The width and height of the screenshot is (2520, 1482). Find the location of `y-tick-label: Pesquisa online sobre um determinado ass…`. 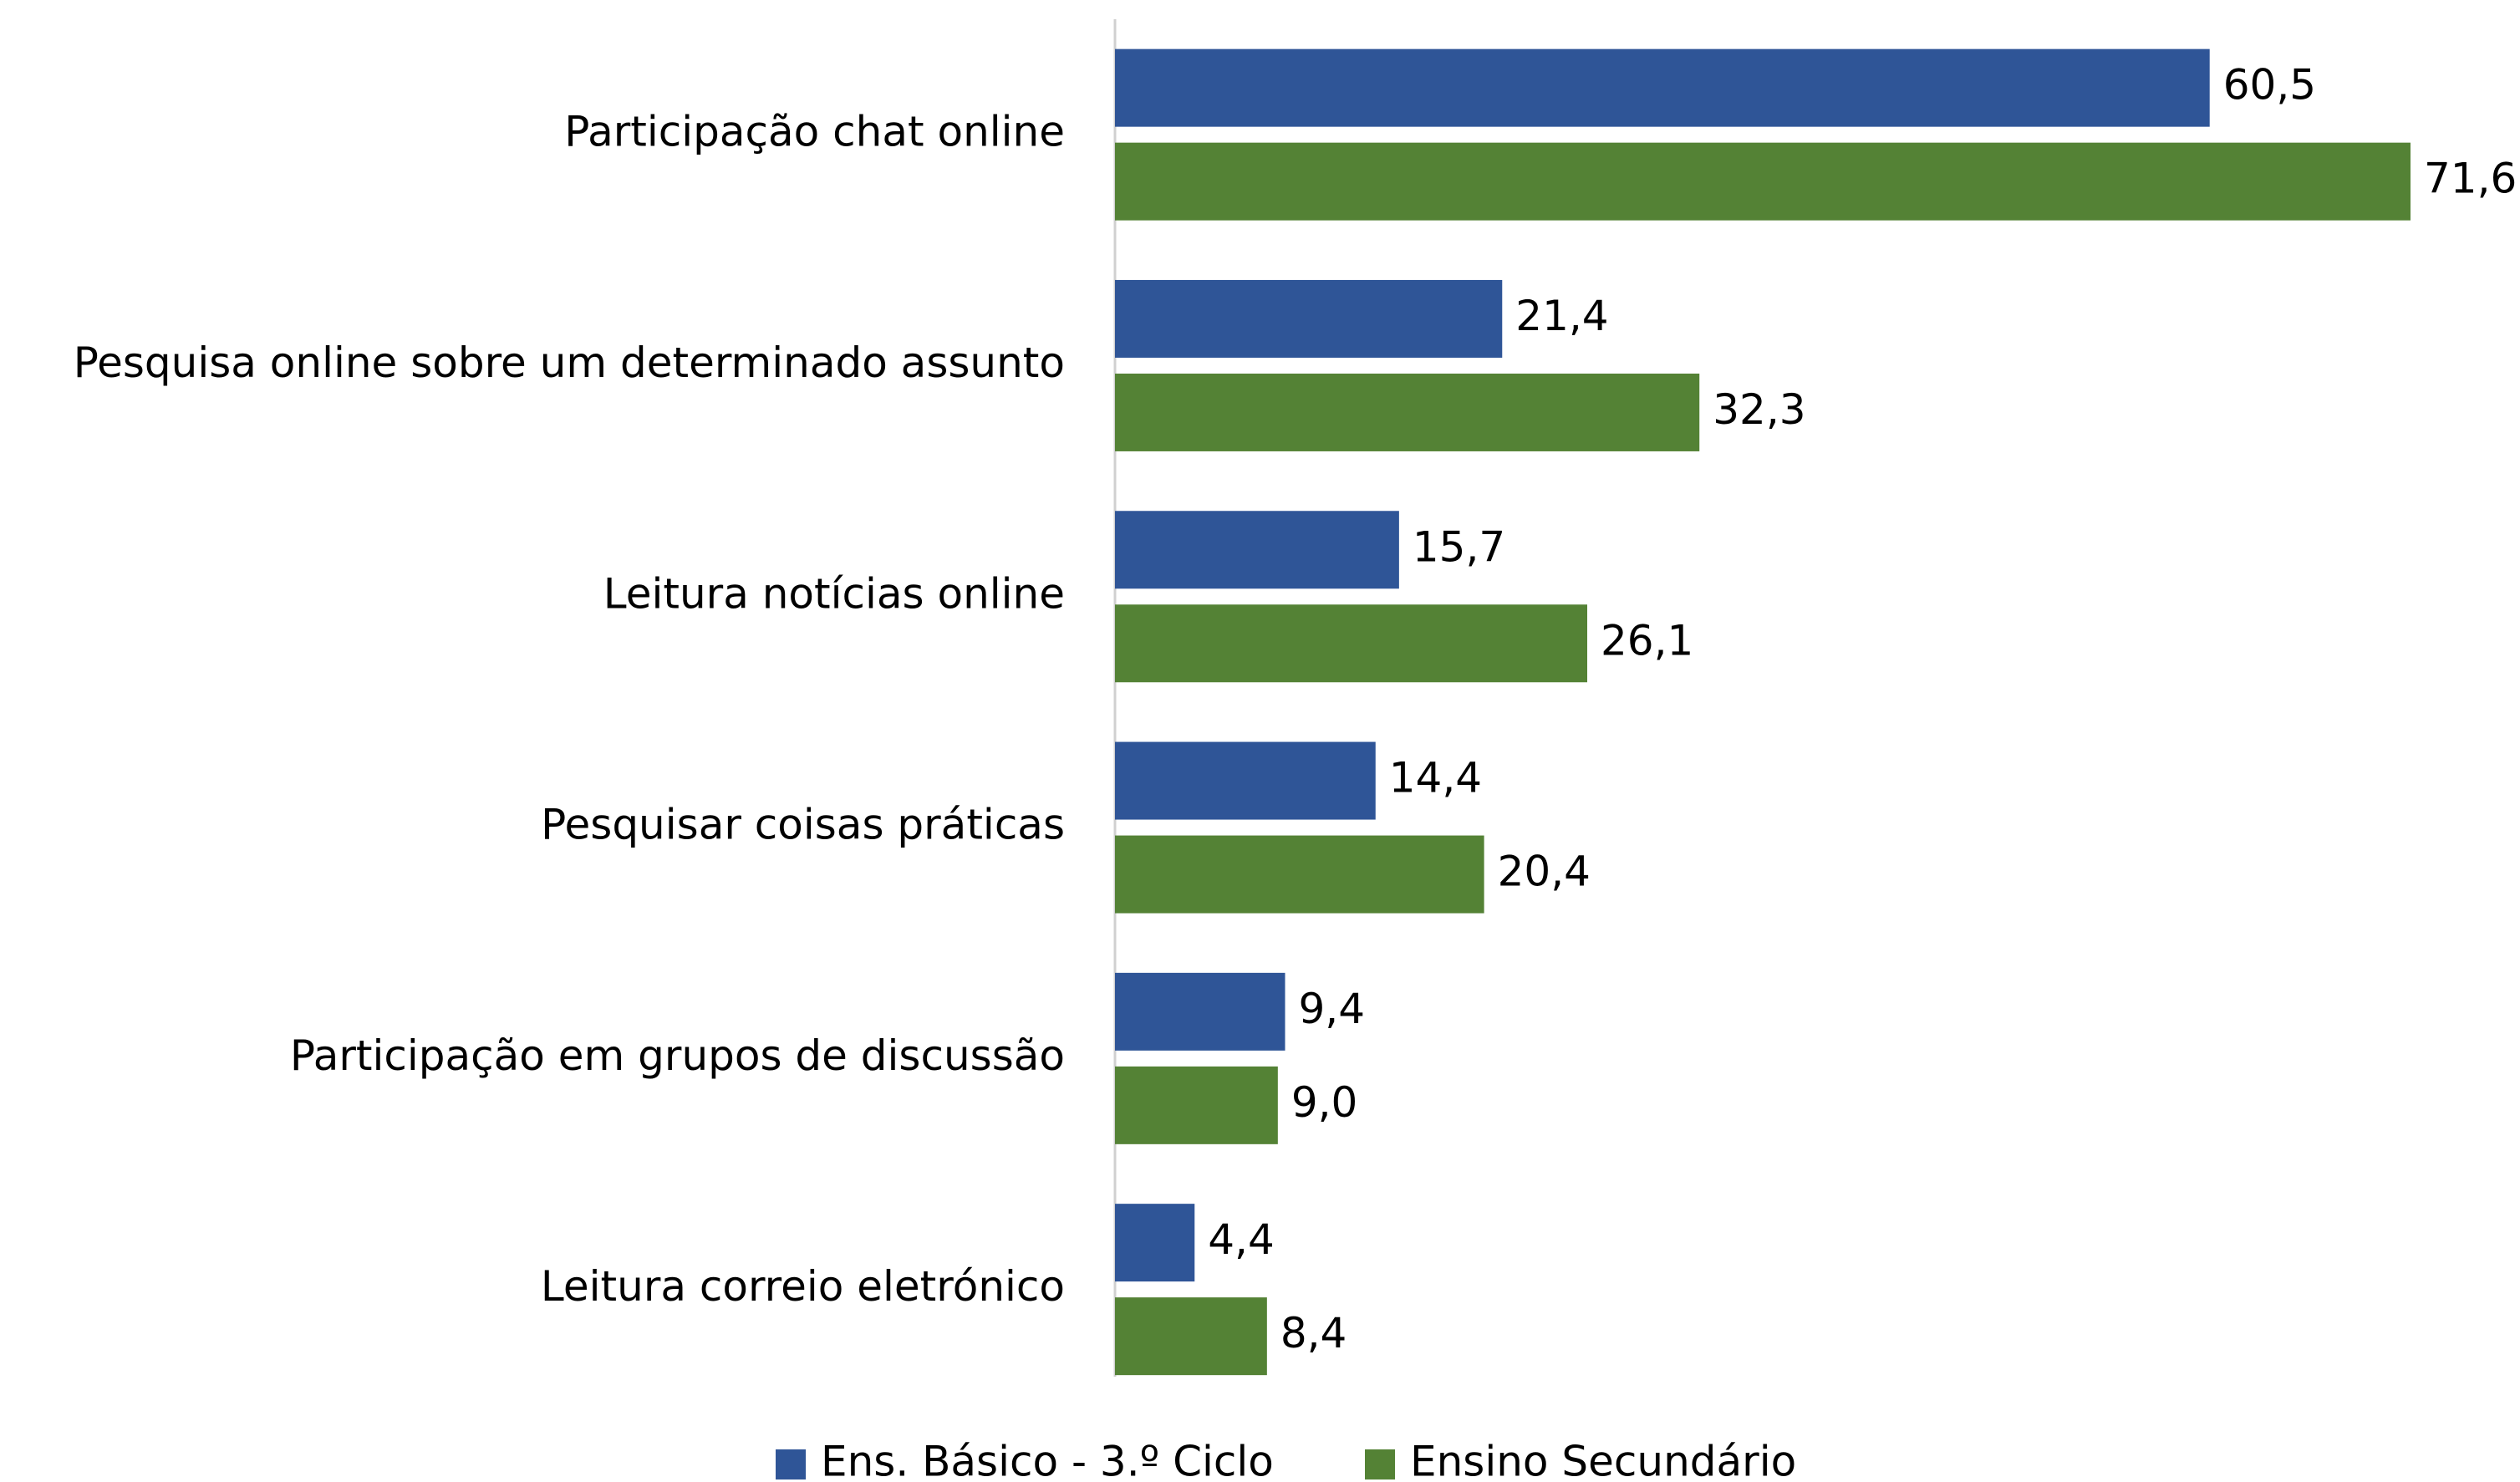

y-tick-label: Pesquisa online sobre um determinado ass… is located at coordinates (569, 363).